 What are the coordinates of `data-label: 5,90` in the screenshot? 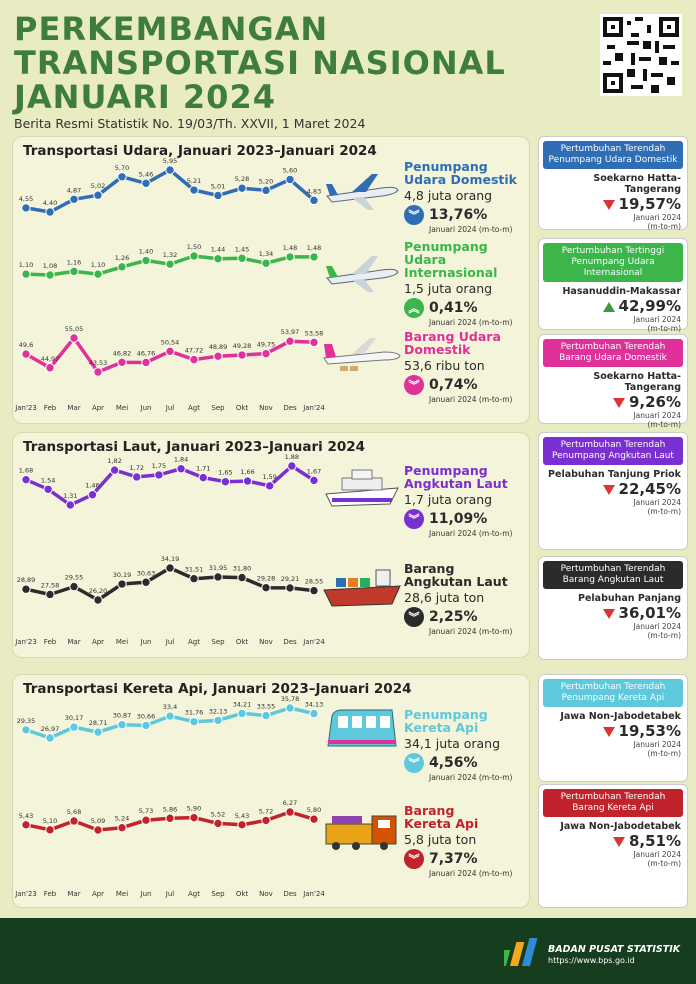 It's located at (194, 809).